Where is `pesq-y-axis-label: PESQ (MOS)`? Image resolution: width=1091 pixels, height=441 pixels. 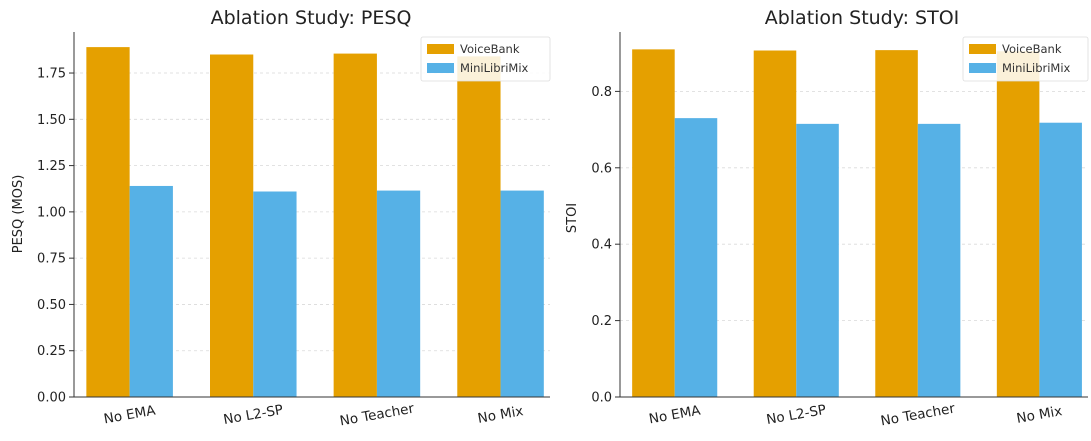
pesq-y-axis-label: PESQ (MOS) is located at coordinates (18, 214).